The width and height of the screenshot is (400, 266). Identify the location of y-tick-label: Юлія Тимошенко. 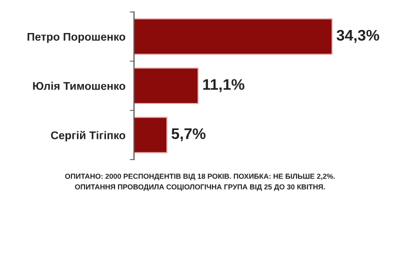
(79, 86).